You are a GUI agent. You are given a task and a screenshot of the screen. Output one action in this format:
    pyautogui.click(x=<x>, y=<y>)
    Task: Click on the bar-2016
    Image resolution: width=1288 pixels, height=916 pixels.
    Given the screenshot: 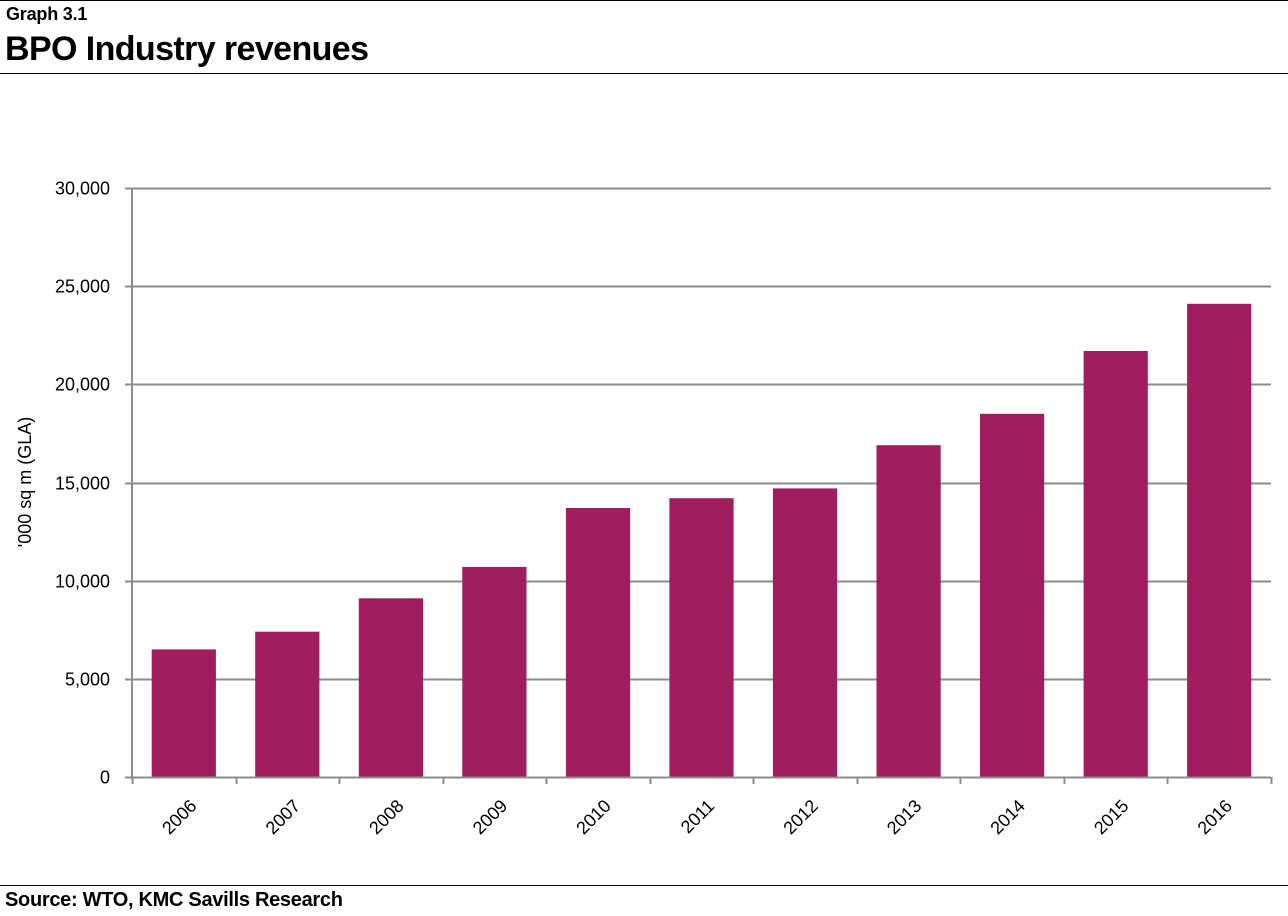 What is the action you would take?
    pyautogui.click(x=1219, y=540)
    